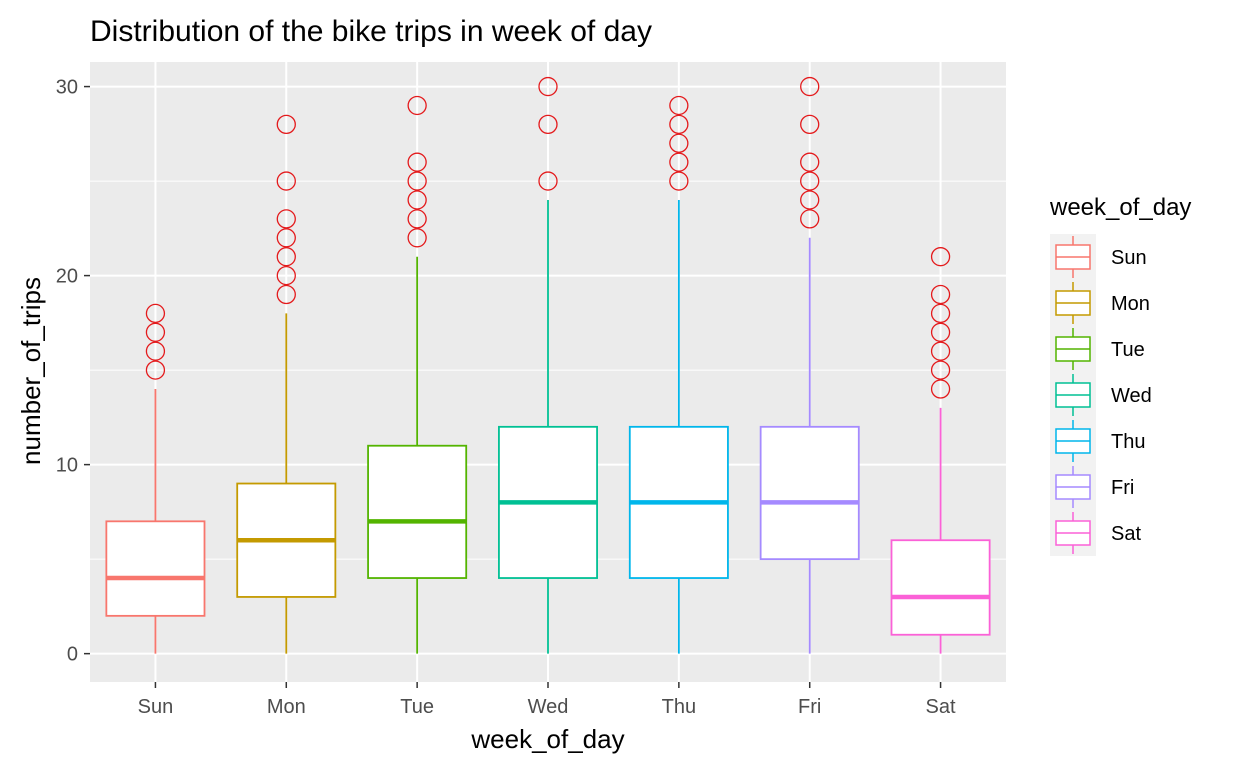 The image size is (1248, 773). What do you see at coordinates (548, 707) in the screenshot?
I see `x-tick-label: Wed` at bounding box center [548, 707].